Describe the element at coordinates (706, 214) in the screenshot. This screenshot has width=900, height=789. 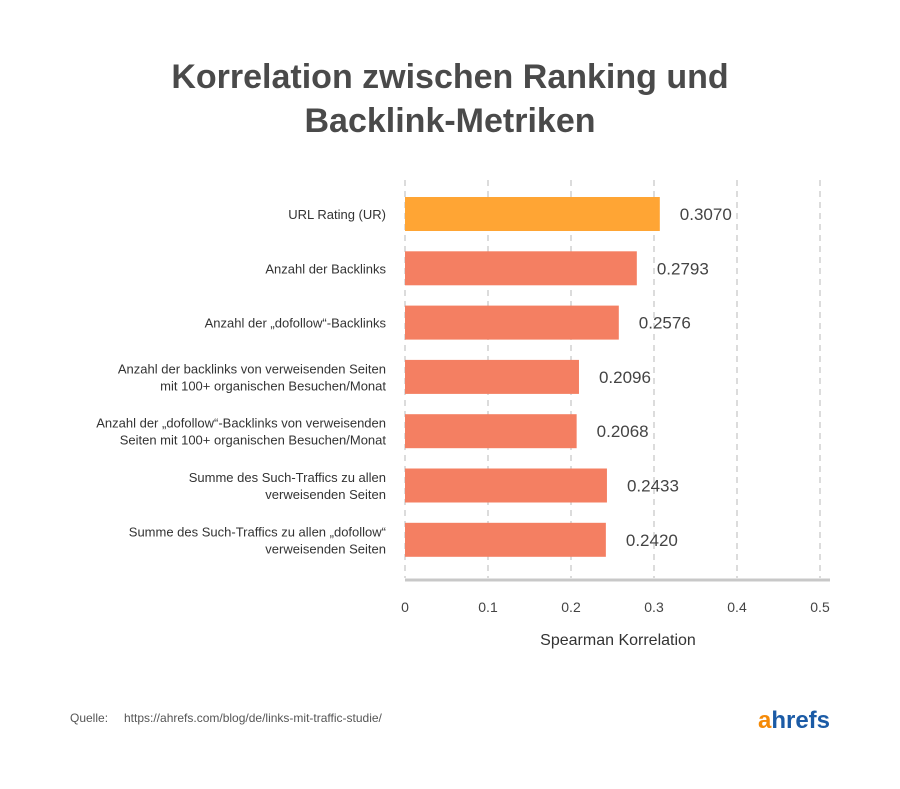
I see `data-label: 0.3070` at that location.